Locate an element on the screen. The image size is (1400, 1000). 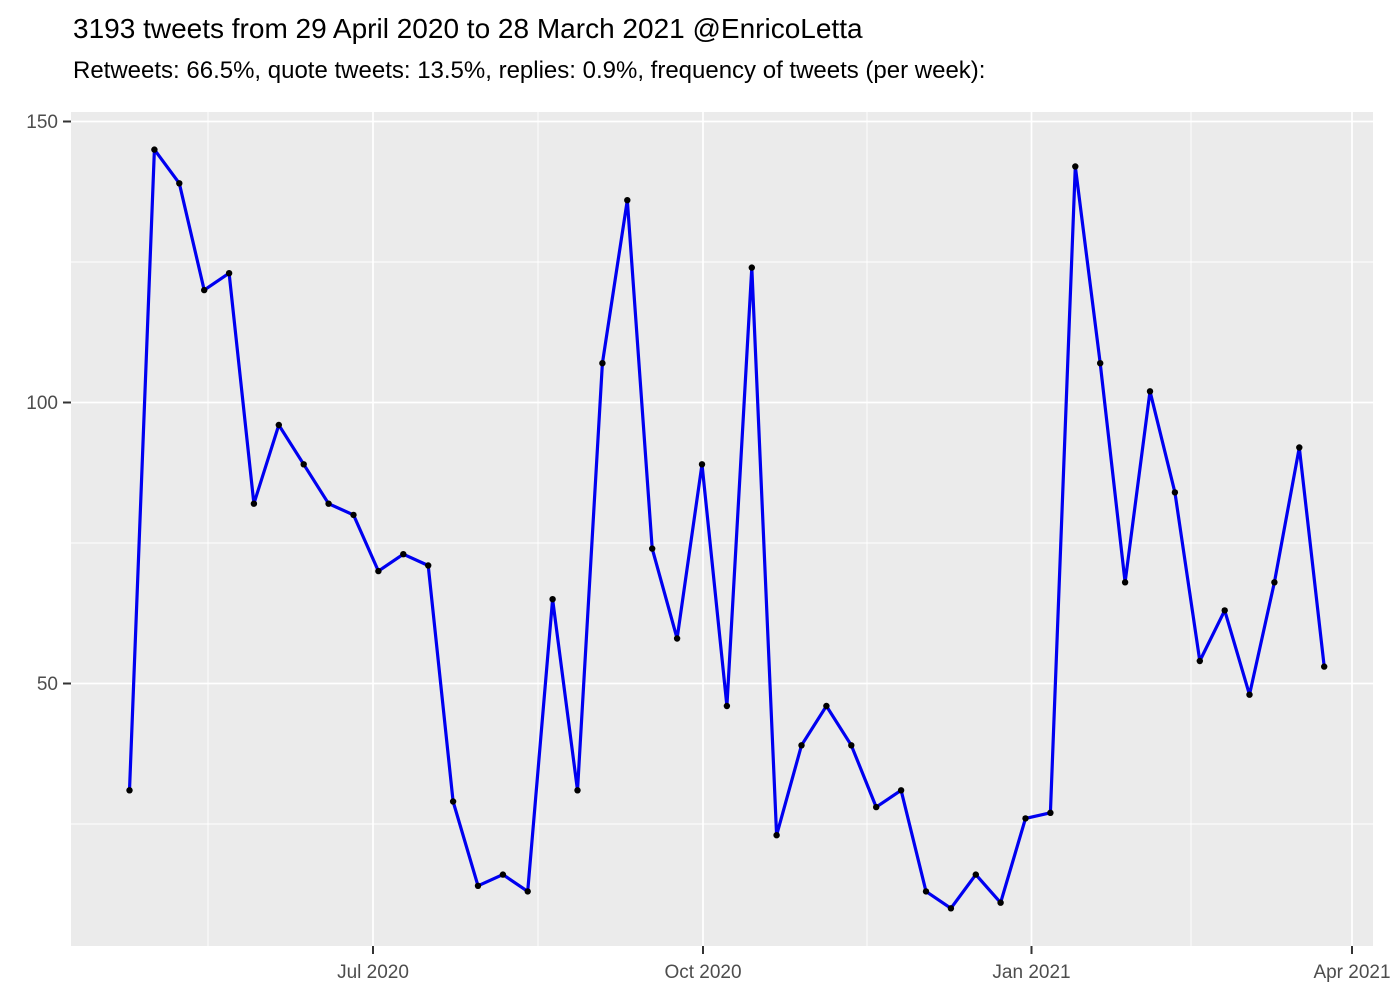
y-tick-label: 100 is located at coordinates (42, 403).